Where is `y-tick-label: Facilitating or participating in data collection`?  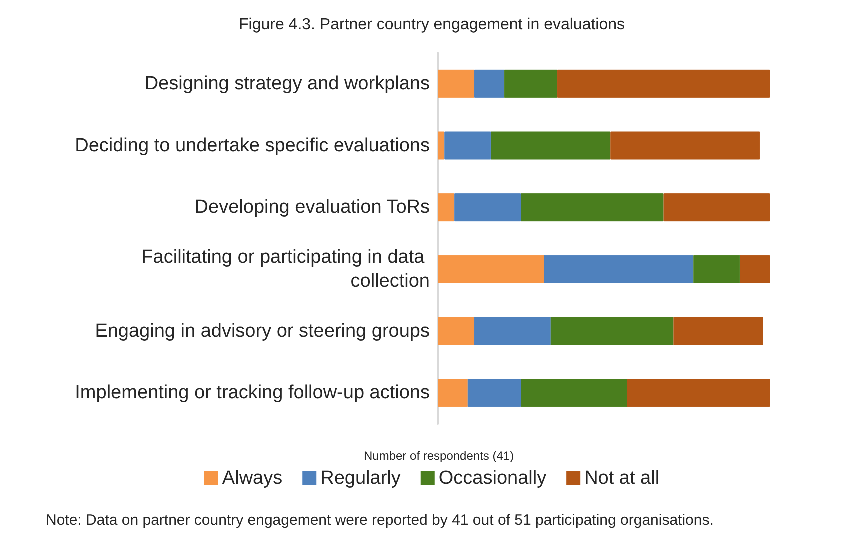
y-tick-label: Facilitating or participating in data collection is located at coordinates (286, 269).